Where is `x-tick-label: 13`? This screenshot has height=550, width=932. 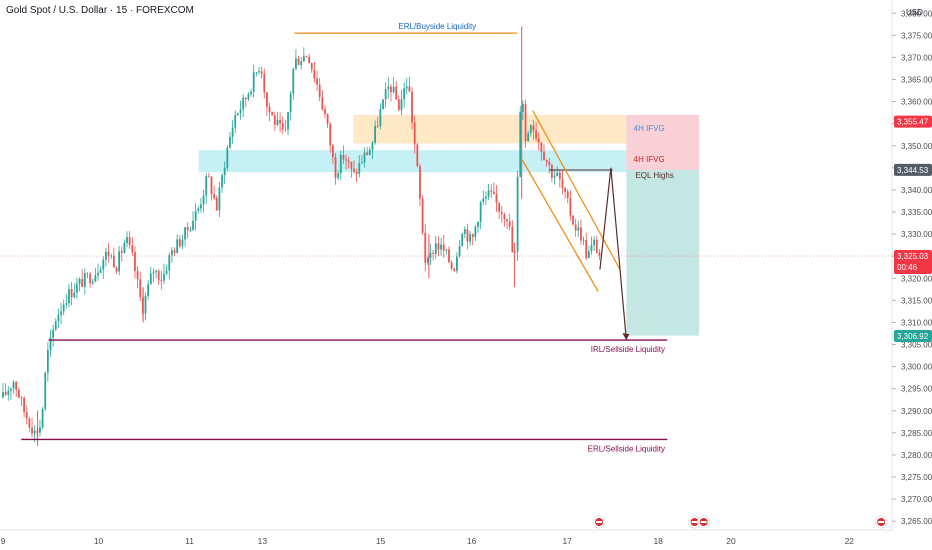 x-tick-label: 13 is located at coordinates (263, 541).